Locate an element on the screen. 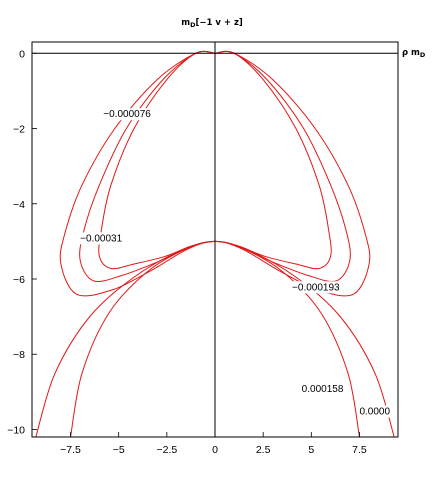 This screenshot has height=480, width=436. contour-label: −0.000076 is located at coordinates (127, 114).